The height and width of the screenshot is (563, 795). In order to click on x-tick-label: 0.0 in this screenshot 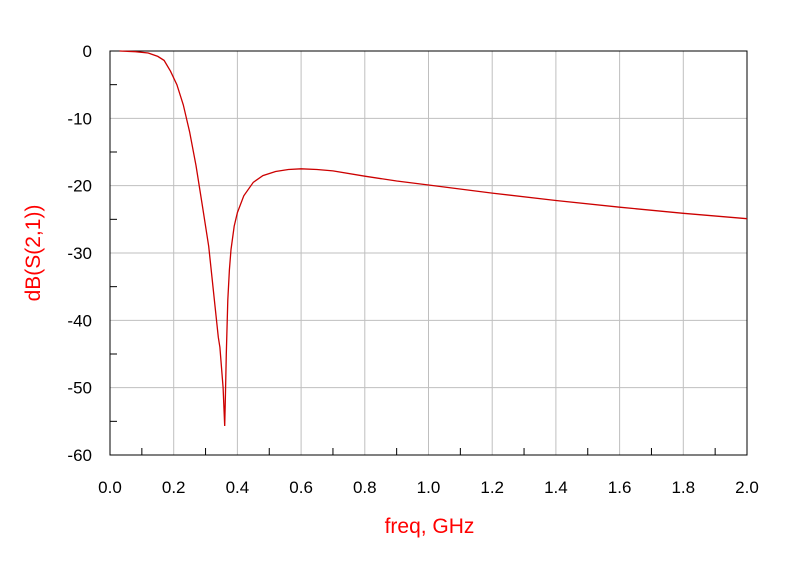, I will do `click(110, 487)`.